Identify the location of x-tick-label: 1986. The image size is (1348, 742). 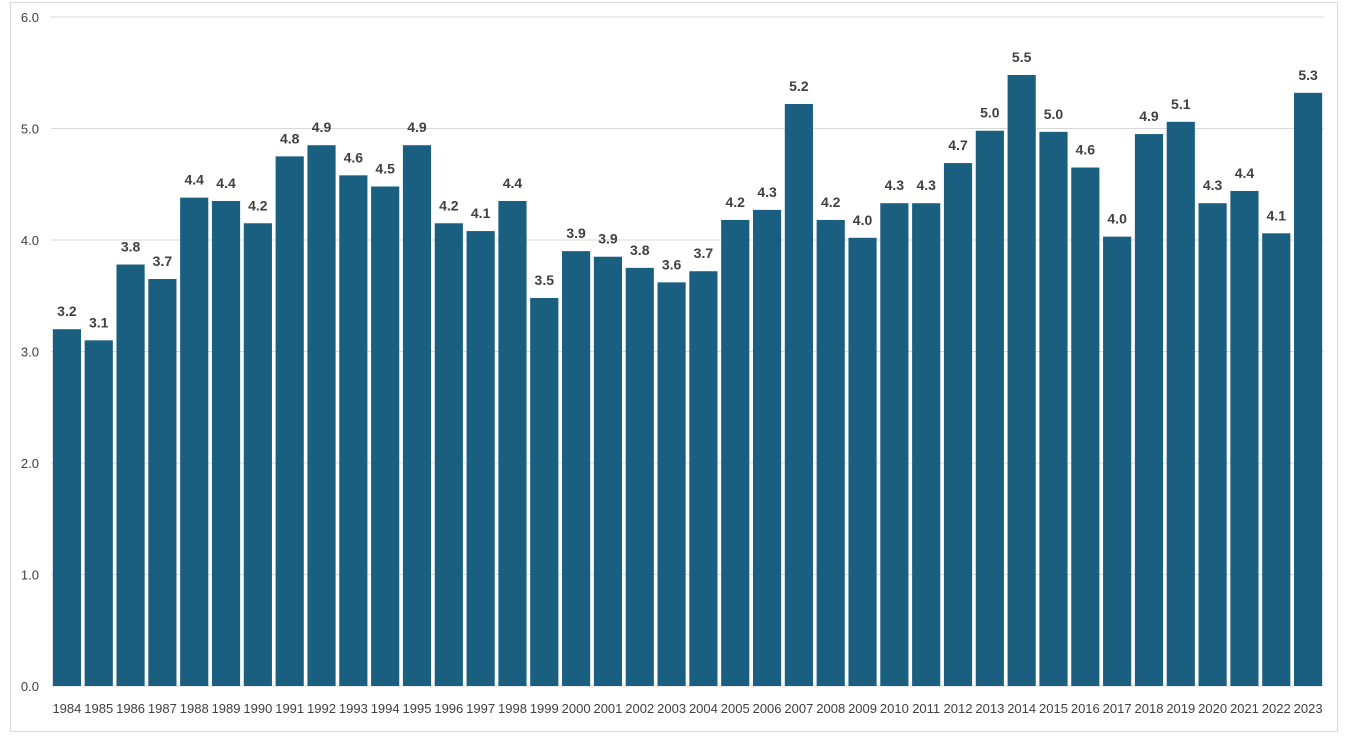
(130, 708).